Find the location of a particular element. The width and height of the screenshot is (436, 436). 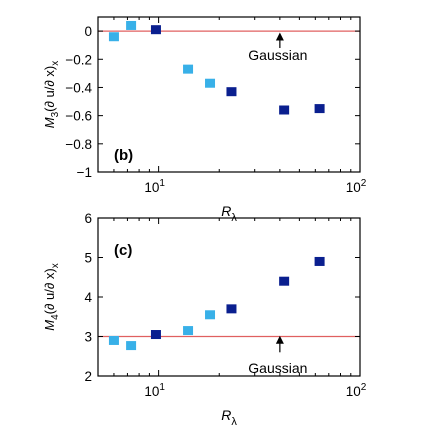

y-tick-label: −0.2 is located at coordinates (78, 59).